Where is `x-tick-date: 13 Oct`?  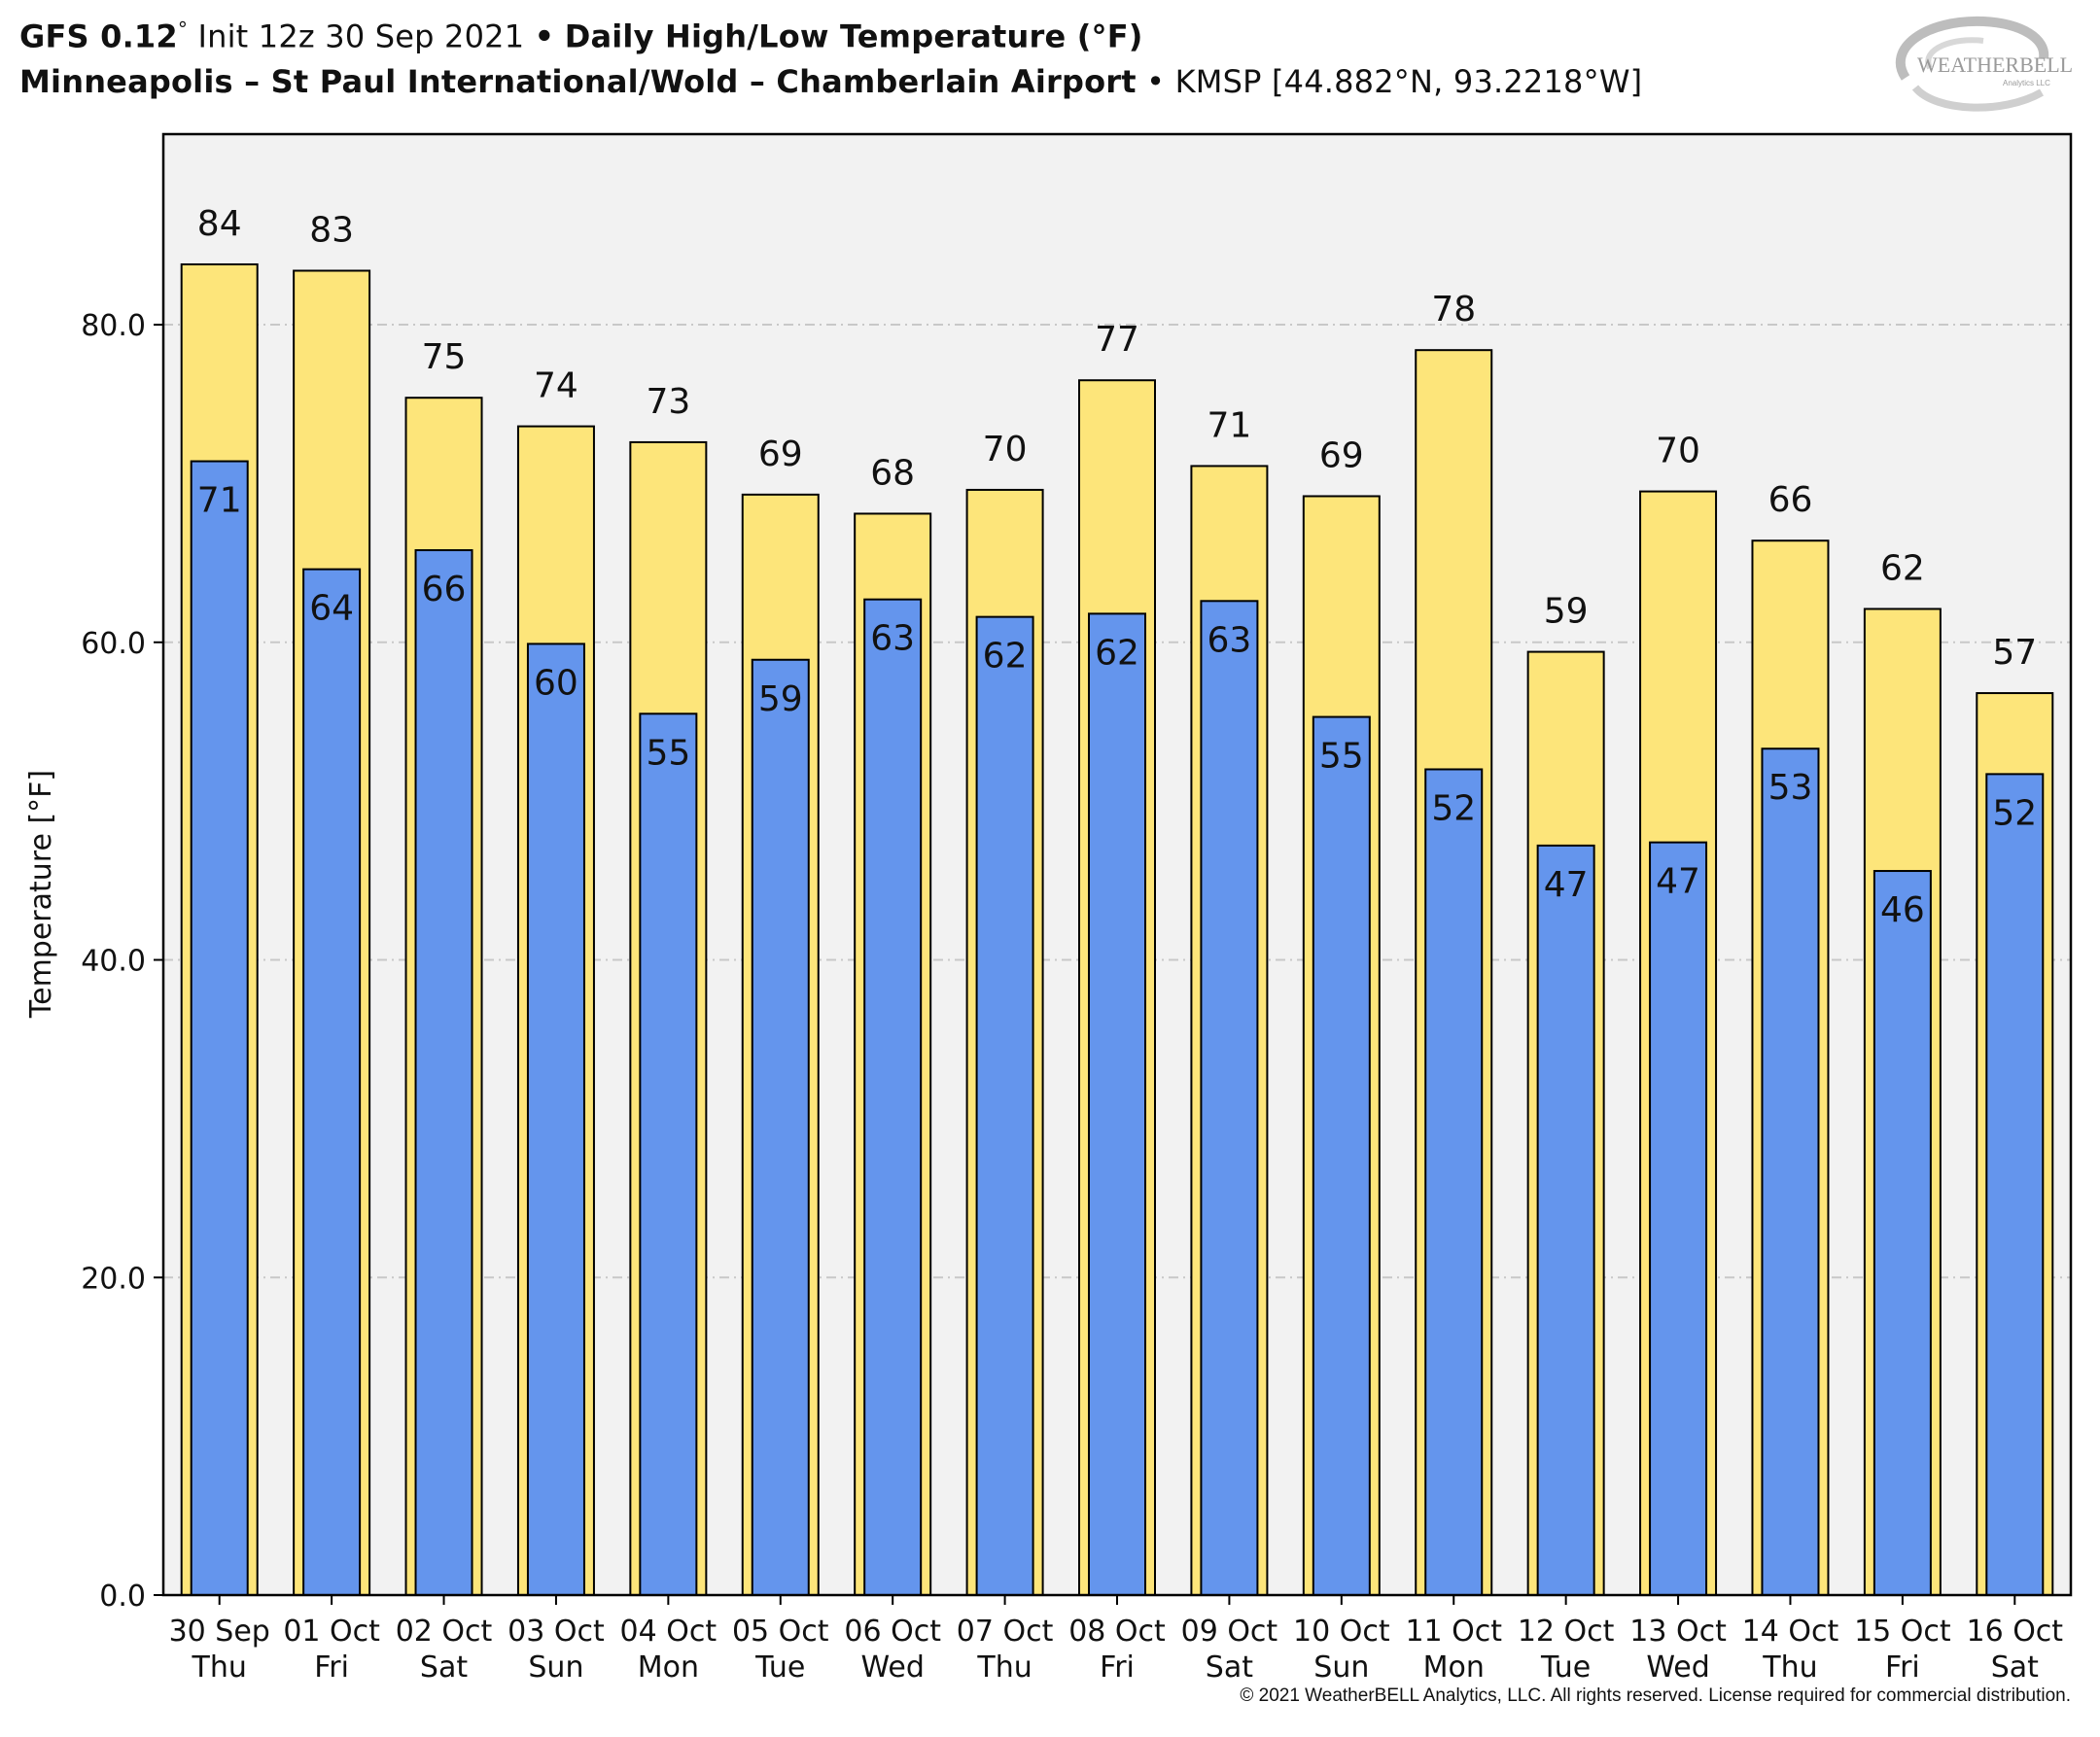
x-tick-date: 13 Oct is located at coordinates (1678, 1632).